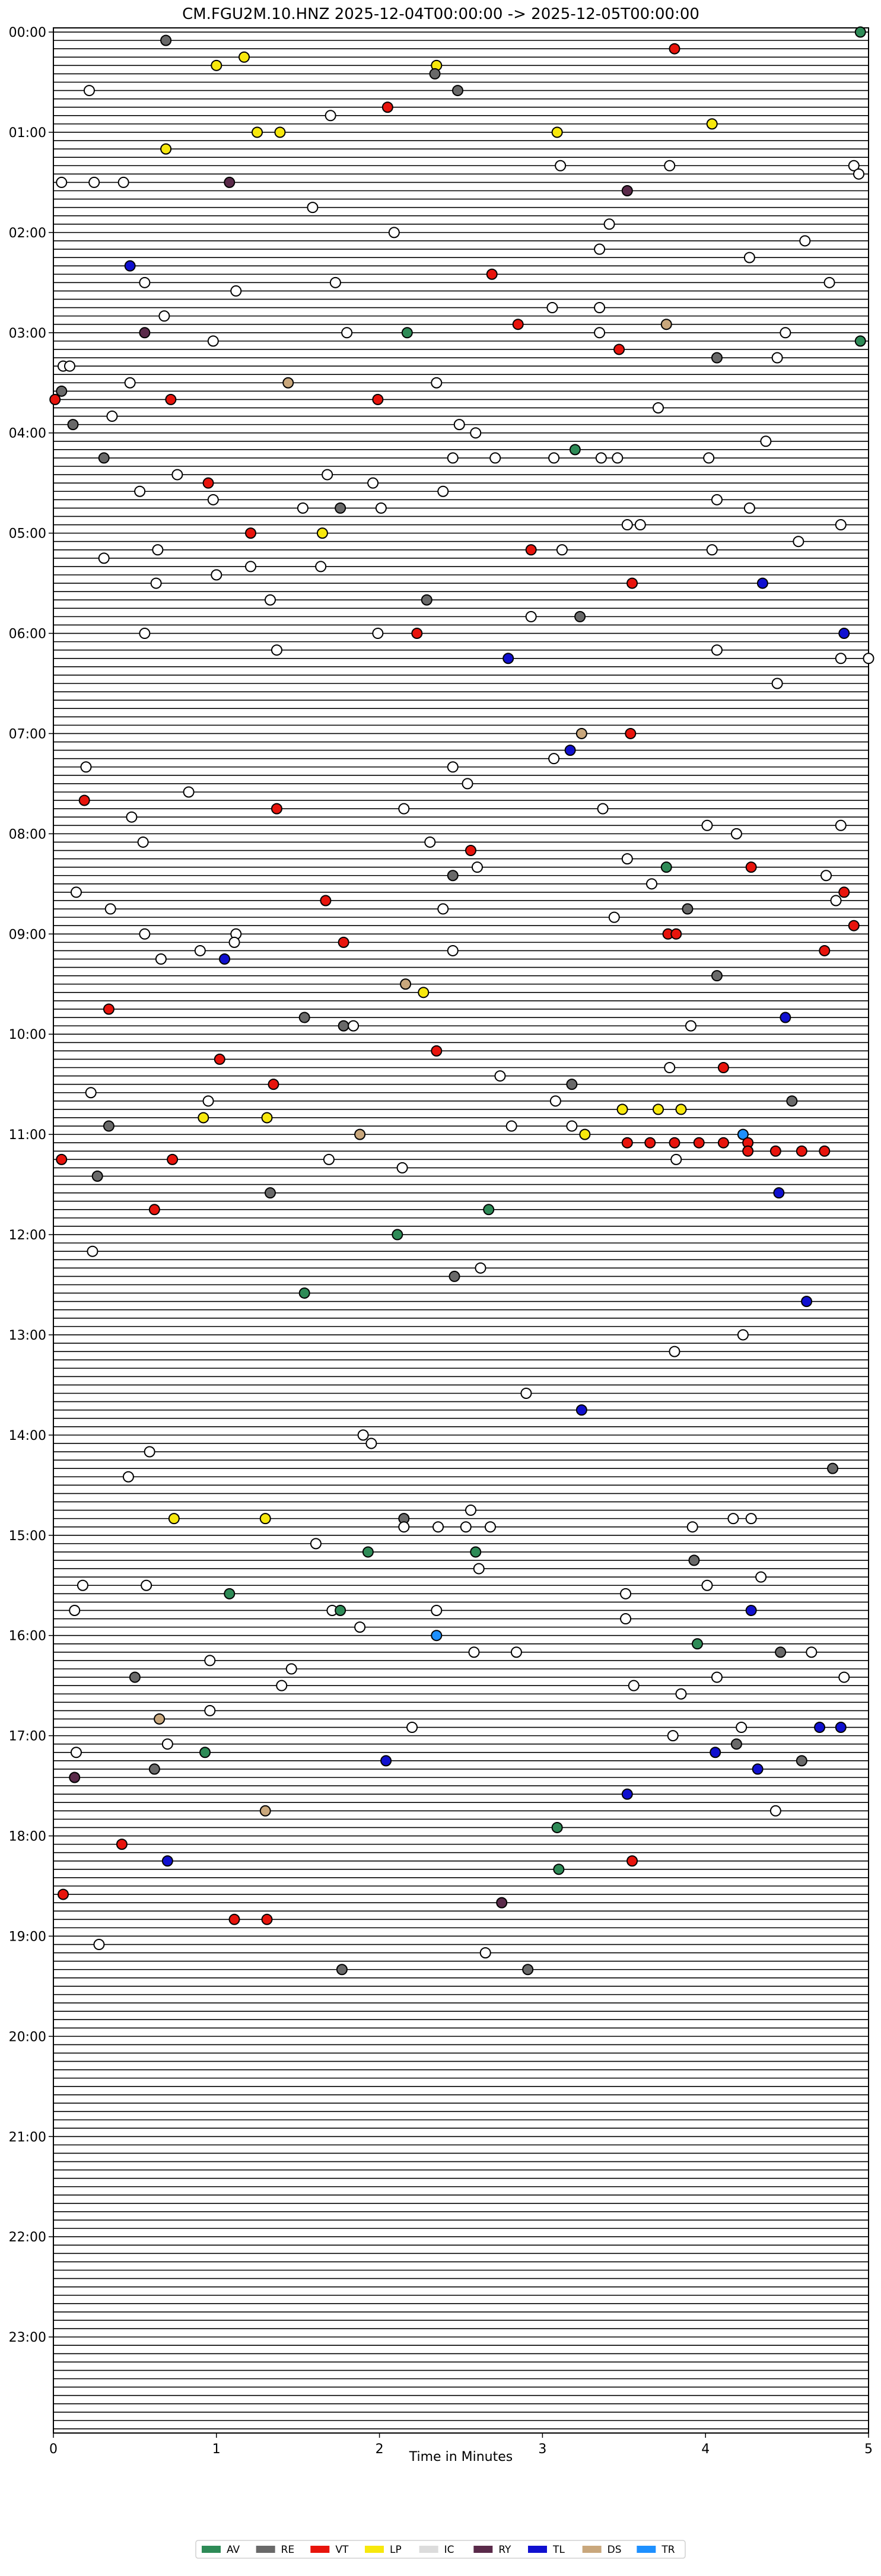 The height and width of the screenshot is (2576, 881). What do you see at coordinates (542, 2449) in the screenshot?
I see `x-tick-label: 3` at bounding box center [542, 2449].